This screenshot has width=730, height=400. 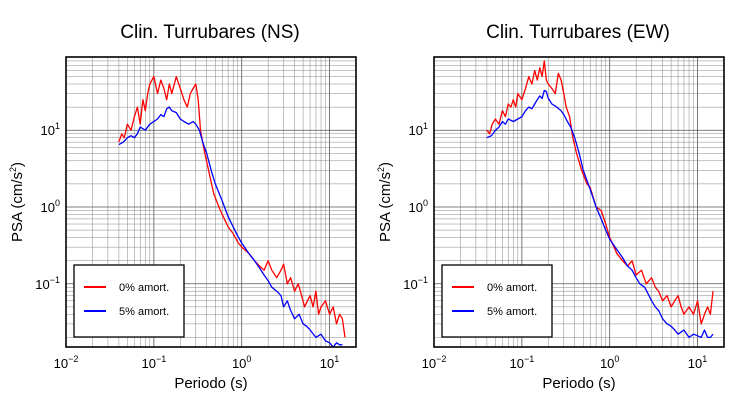 What do you see at coordinates (578, 32) in the screenshot?
I see `chart-title: Clin. Turrubares (EW)` at bounding box center [578, 32].